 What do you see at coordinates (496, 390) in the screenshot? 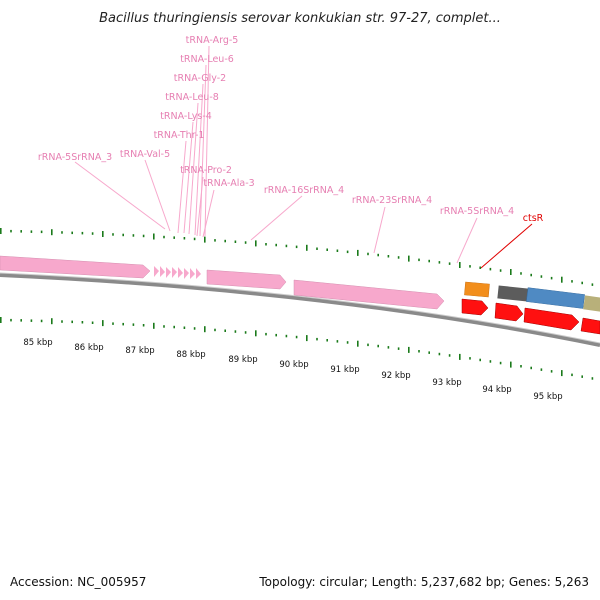
I see `position-label: 94 kbp` at bounding box center [496, 390].